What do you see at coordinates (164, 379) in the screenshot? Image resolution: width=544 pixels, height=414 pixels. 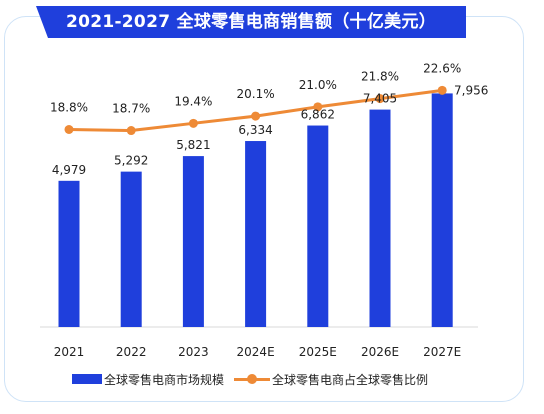 I see `legend-bar-label: 全球零售电商市场规模` at bounding box center [164, 379].